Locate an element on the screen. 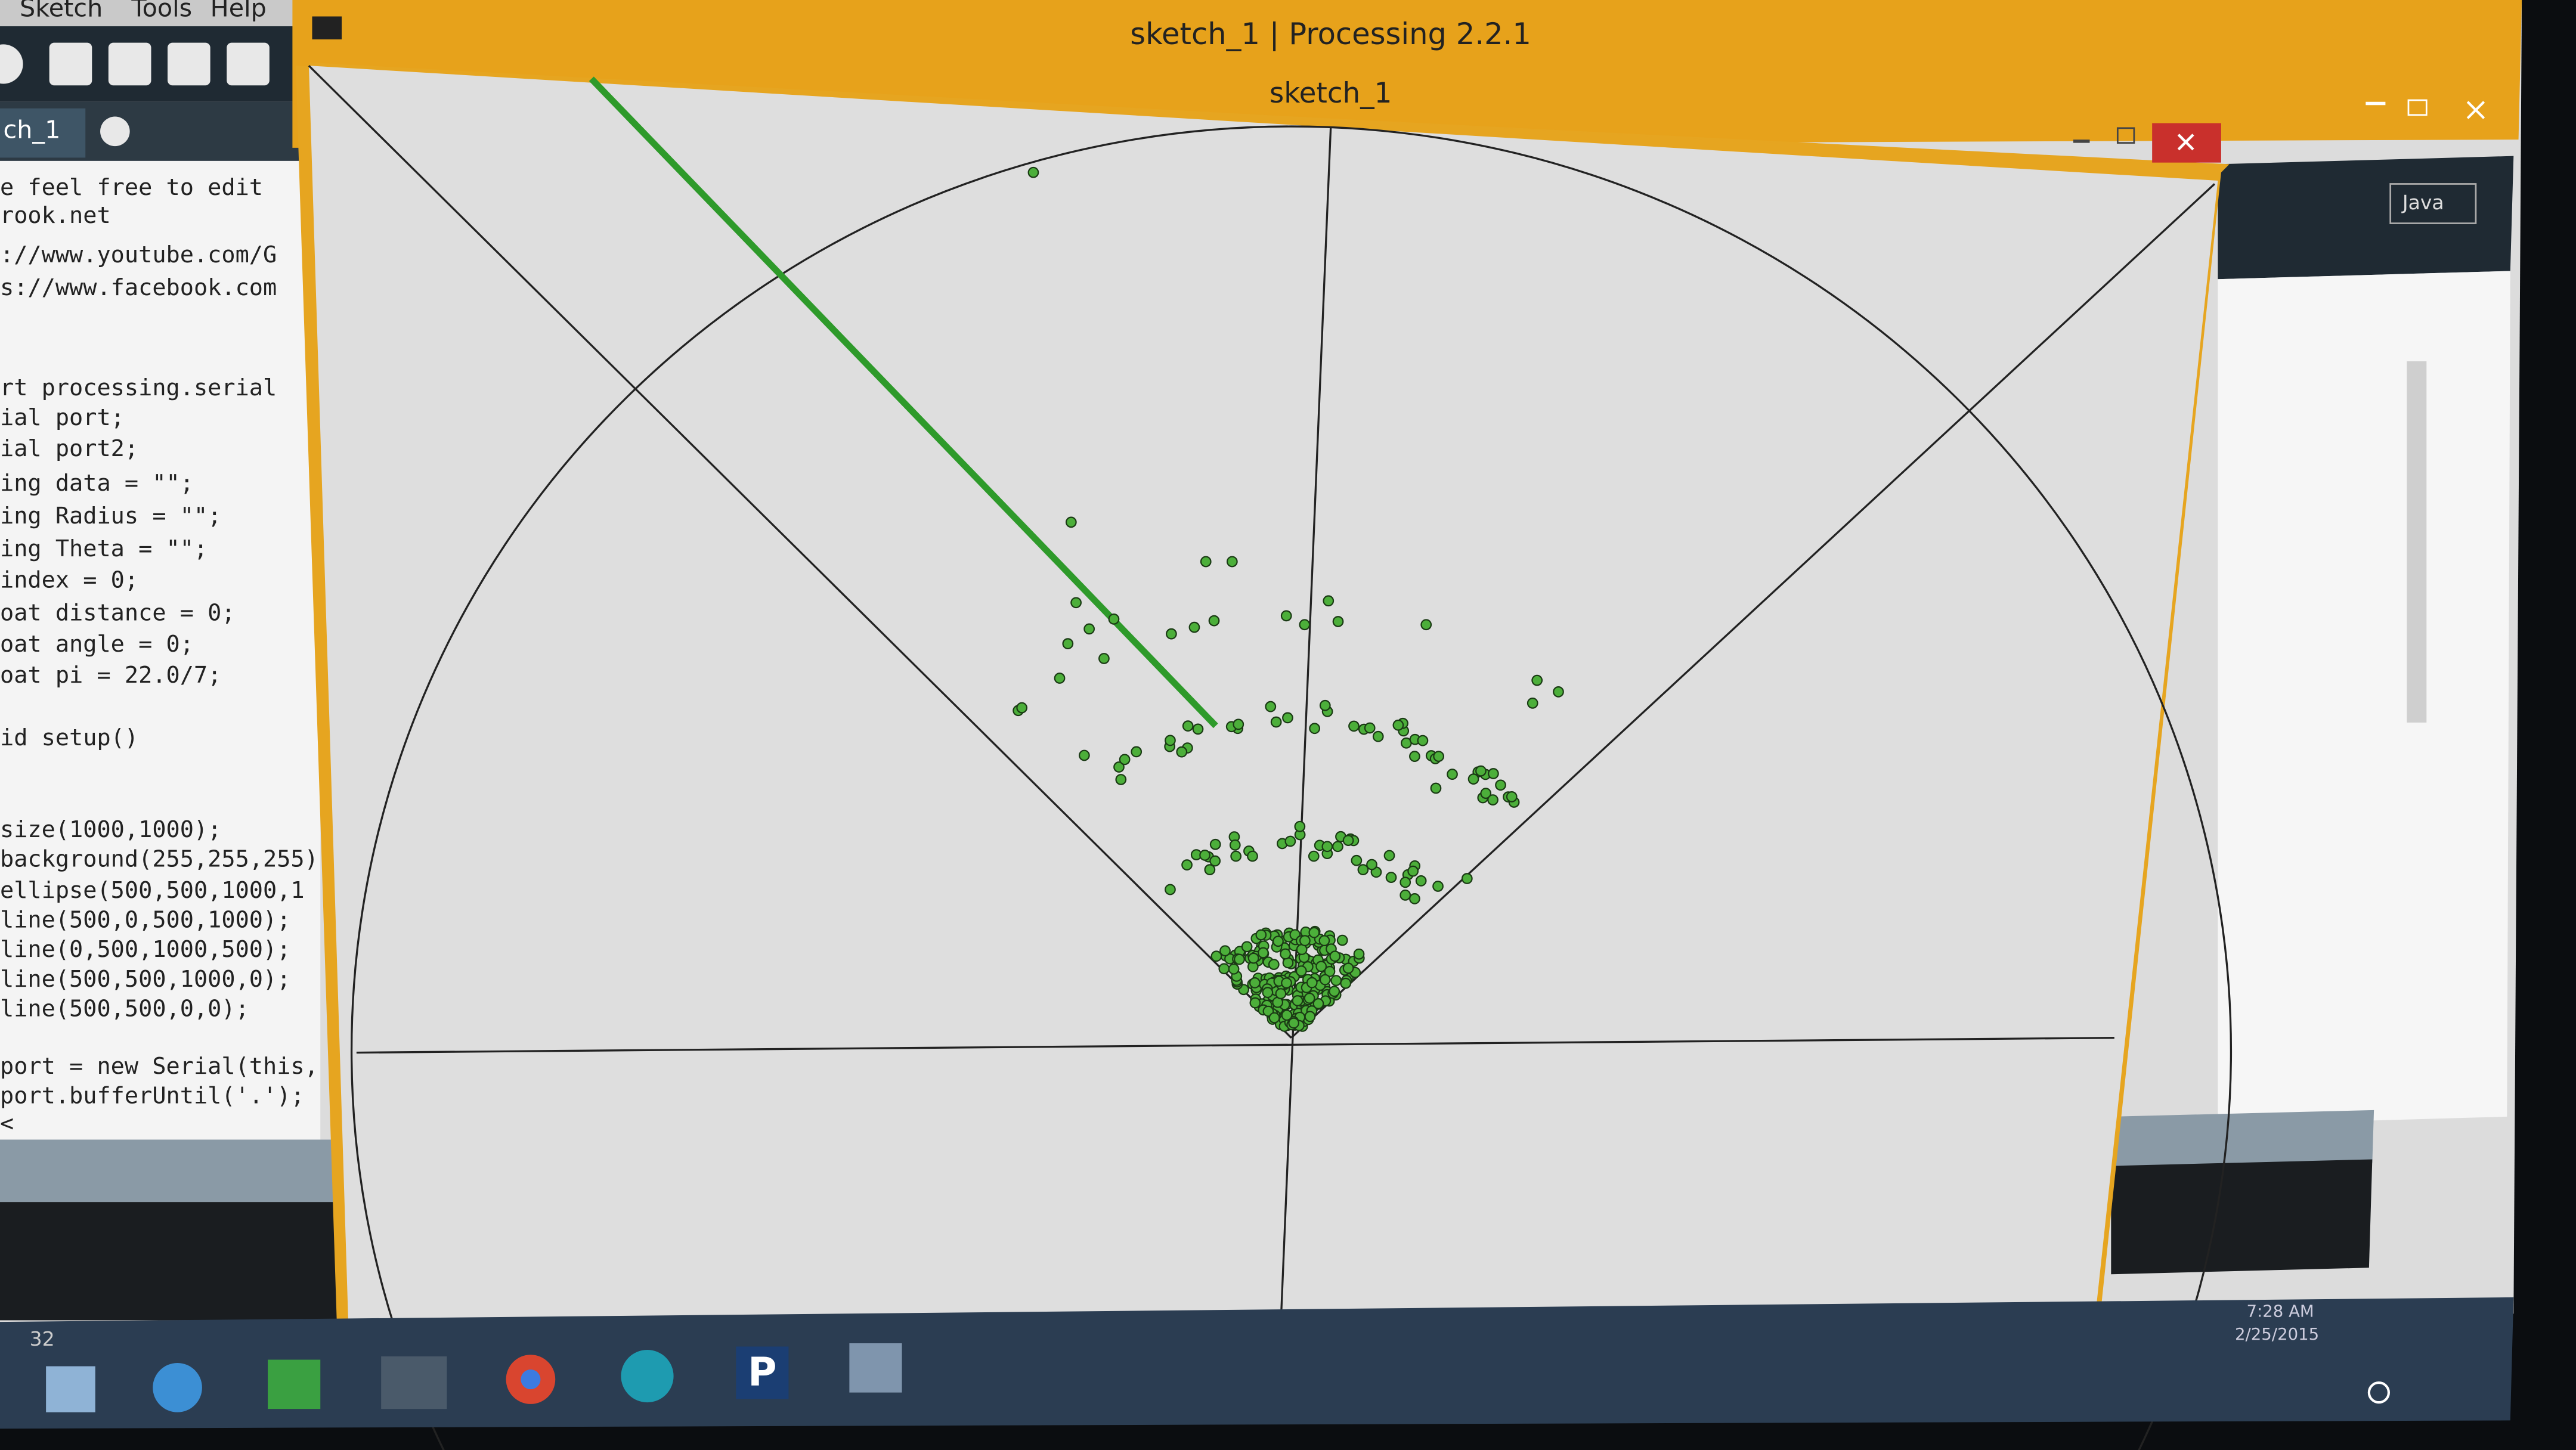 This screenshot has width=2576, height=1450. sketch-minimize is located at coordinates (2081, 141).